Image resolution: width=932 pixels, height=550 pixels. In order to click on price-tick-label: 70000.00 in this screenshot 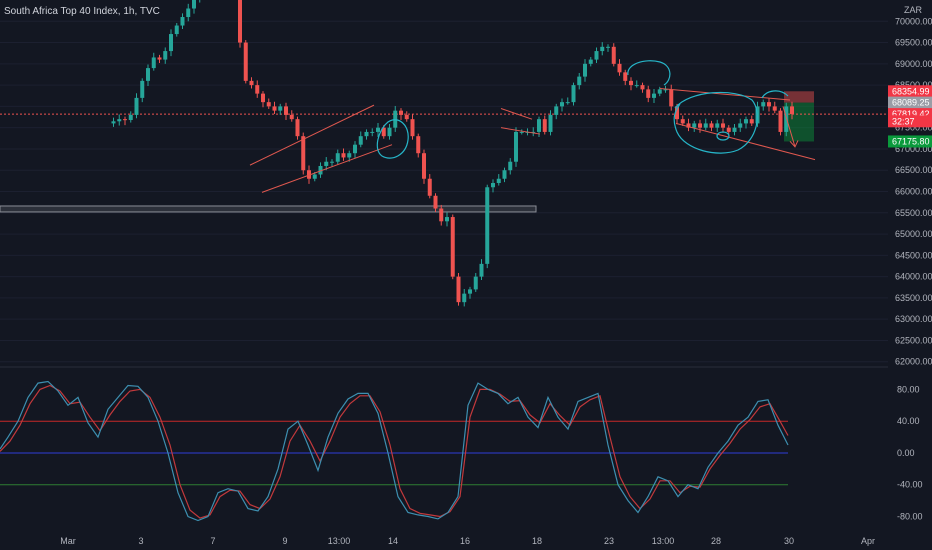, I will do `click(913, 21)`.